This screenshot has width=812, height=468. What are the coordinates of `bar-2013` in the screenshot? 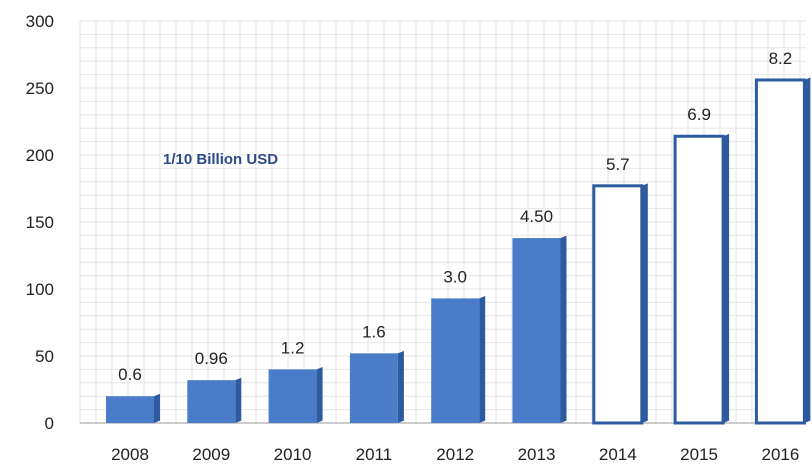 It's located at (539, 329).